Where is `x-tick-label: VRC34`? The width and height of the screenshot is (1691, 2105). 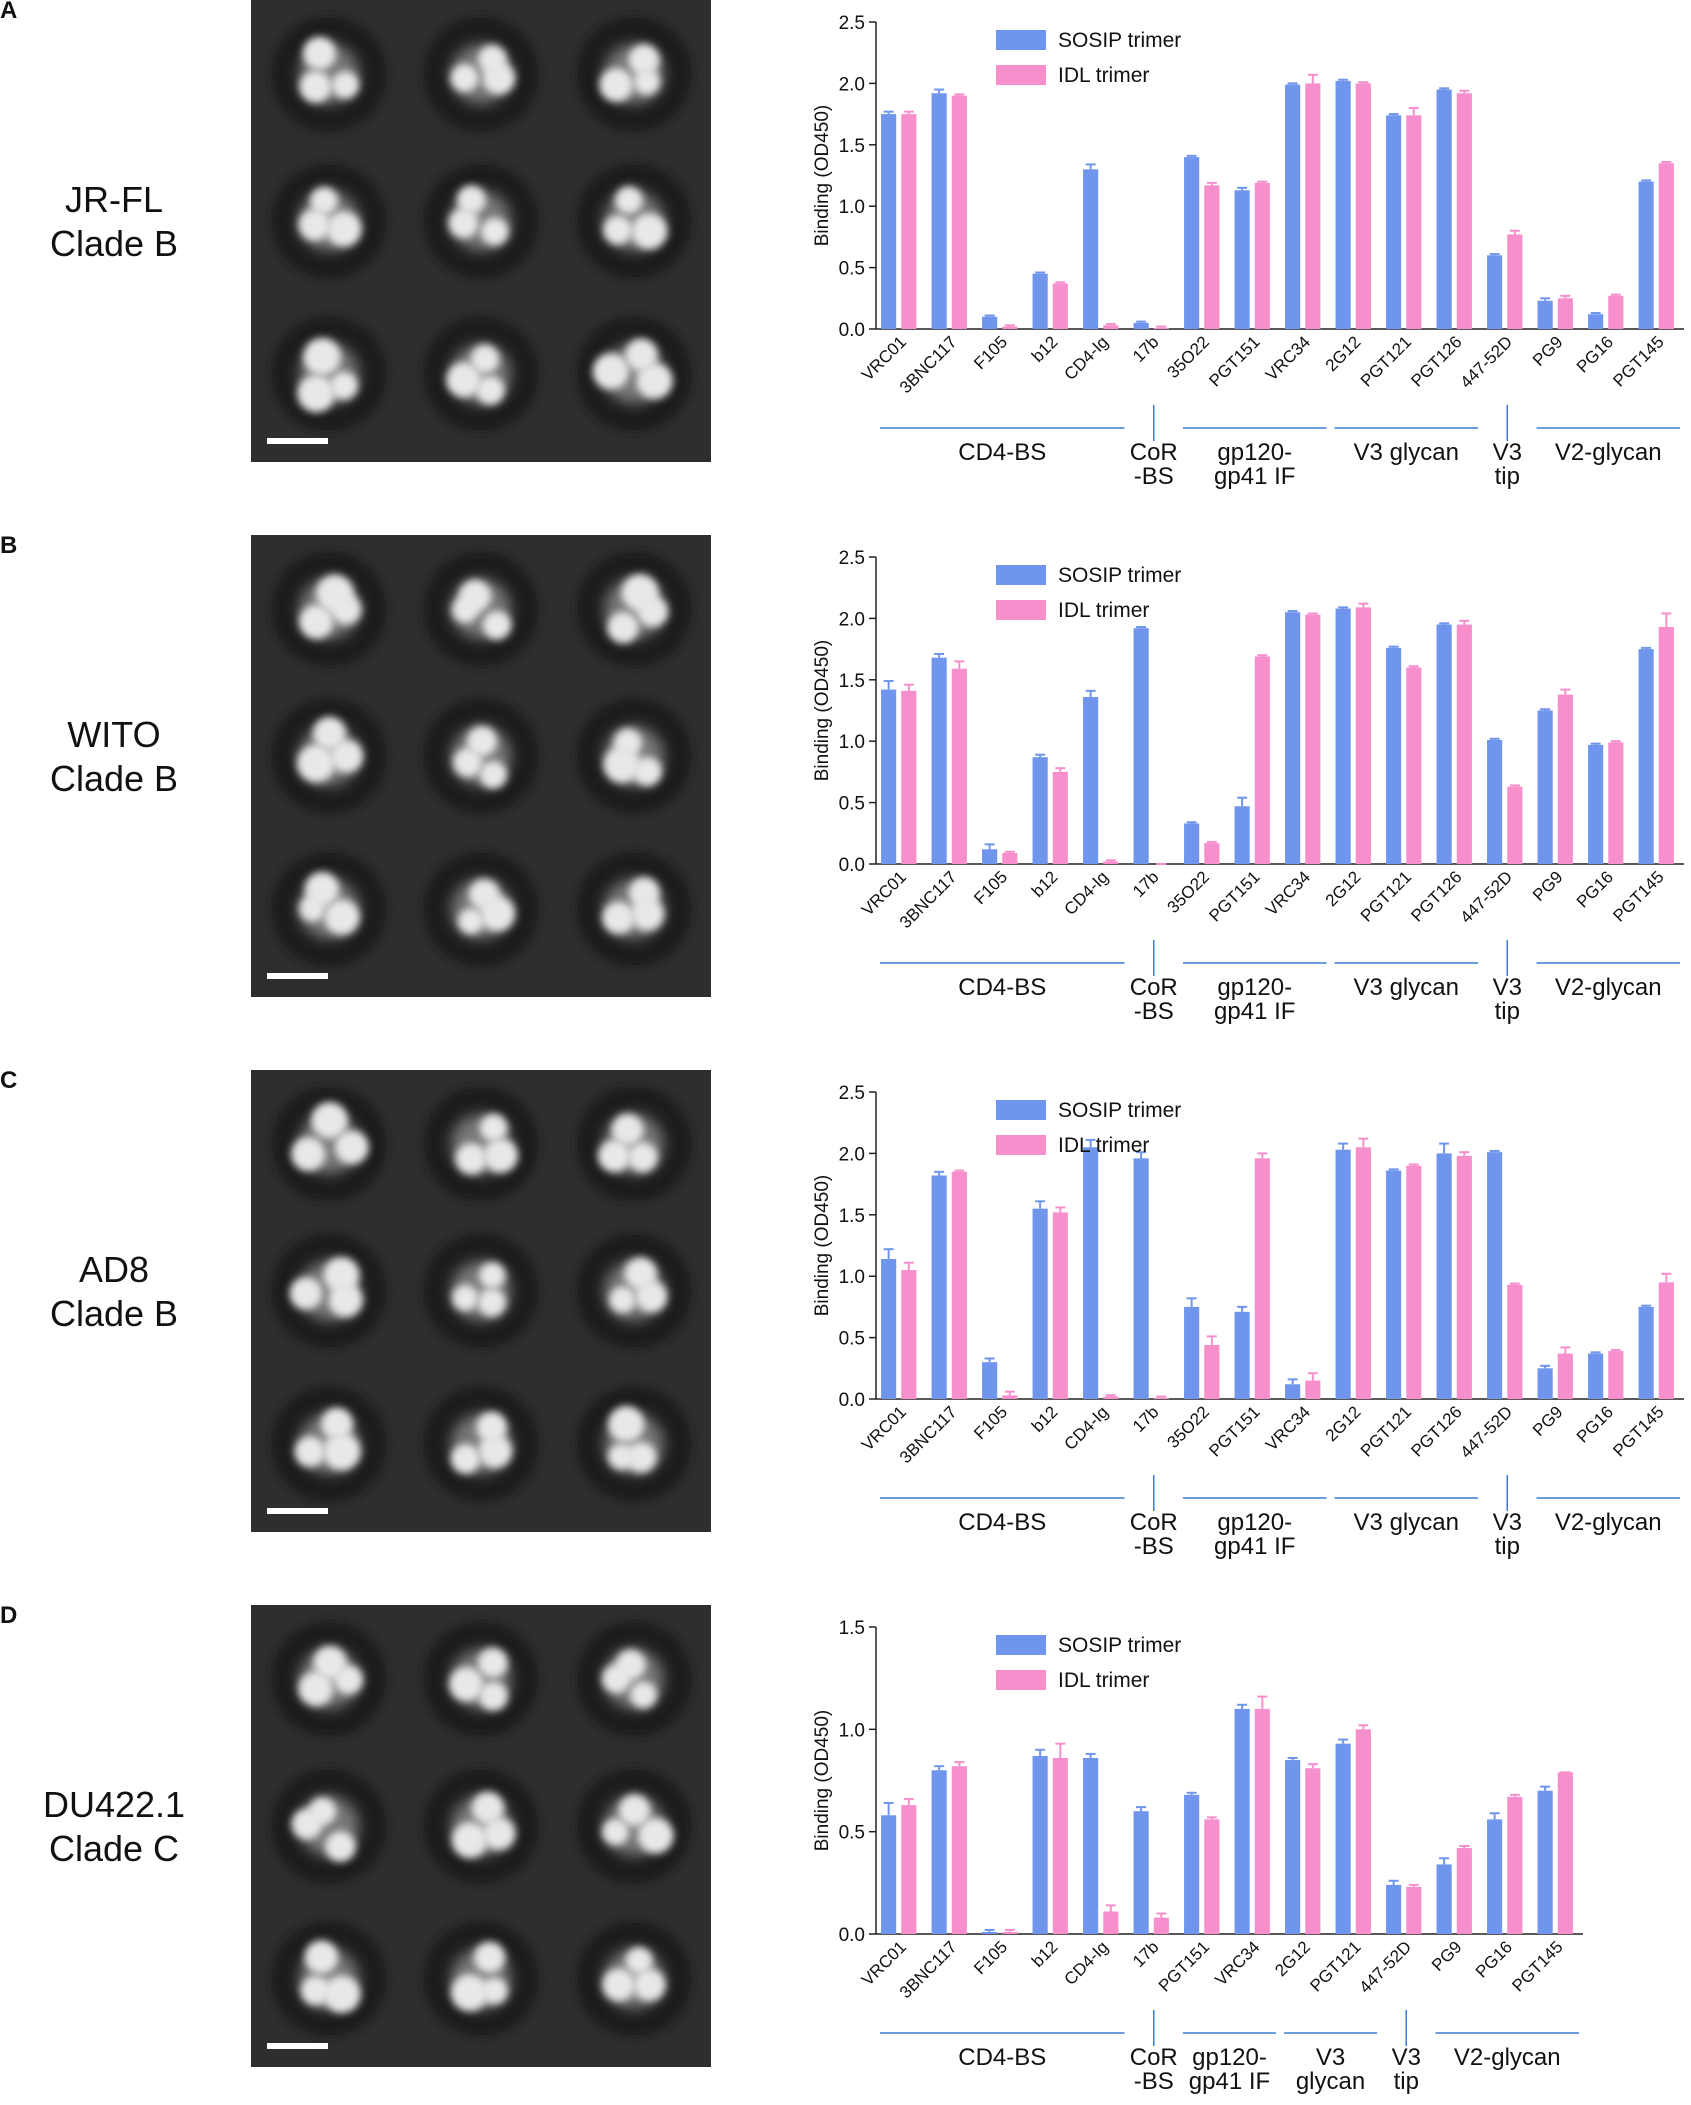 x-tick-label: VRC34 is located at coordinates (1288, 358).